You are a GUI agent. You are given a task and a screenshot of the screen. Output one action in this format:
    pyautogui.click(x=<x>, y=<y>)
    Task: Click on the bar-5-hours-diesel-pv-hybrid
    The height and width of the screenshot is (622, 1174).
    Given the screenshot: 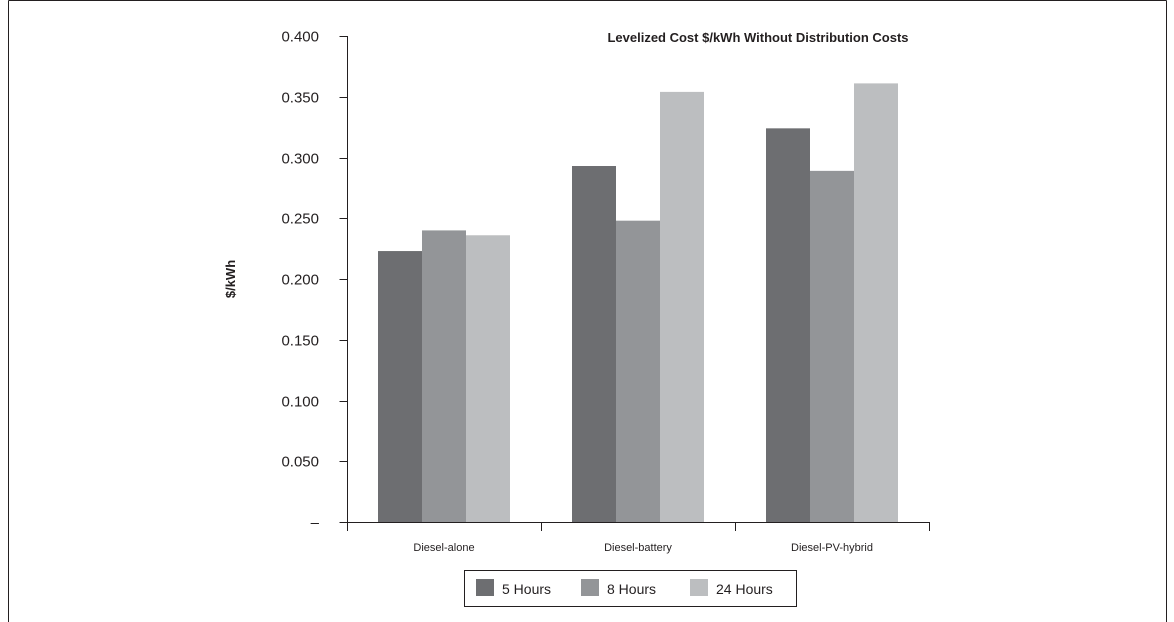 What is the action you would take?
    pyautogui.click(x=788, y=325)
    